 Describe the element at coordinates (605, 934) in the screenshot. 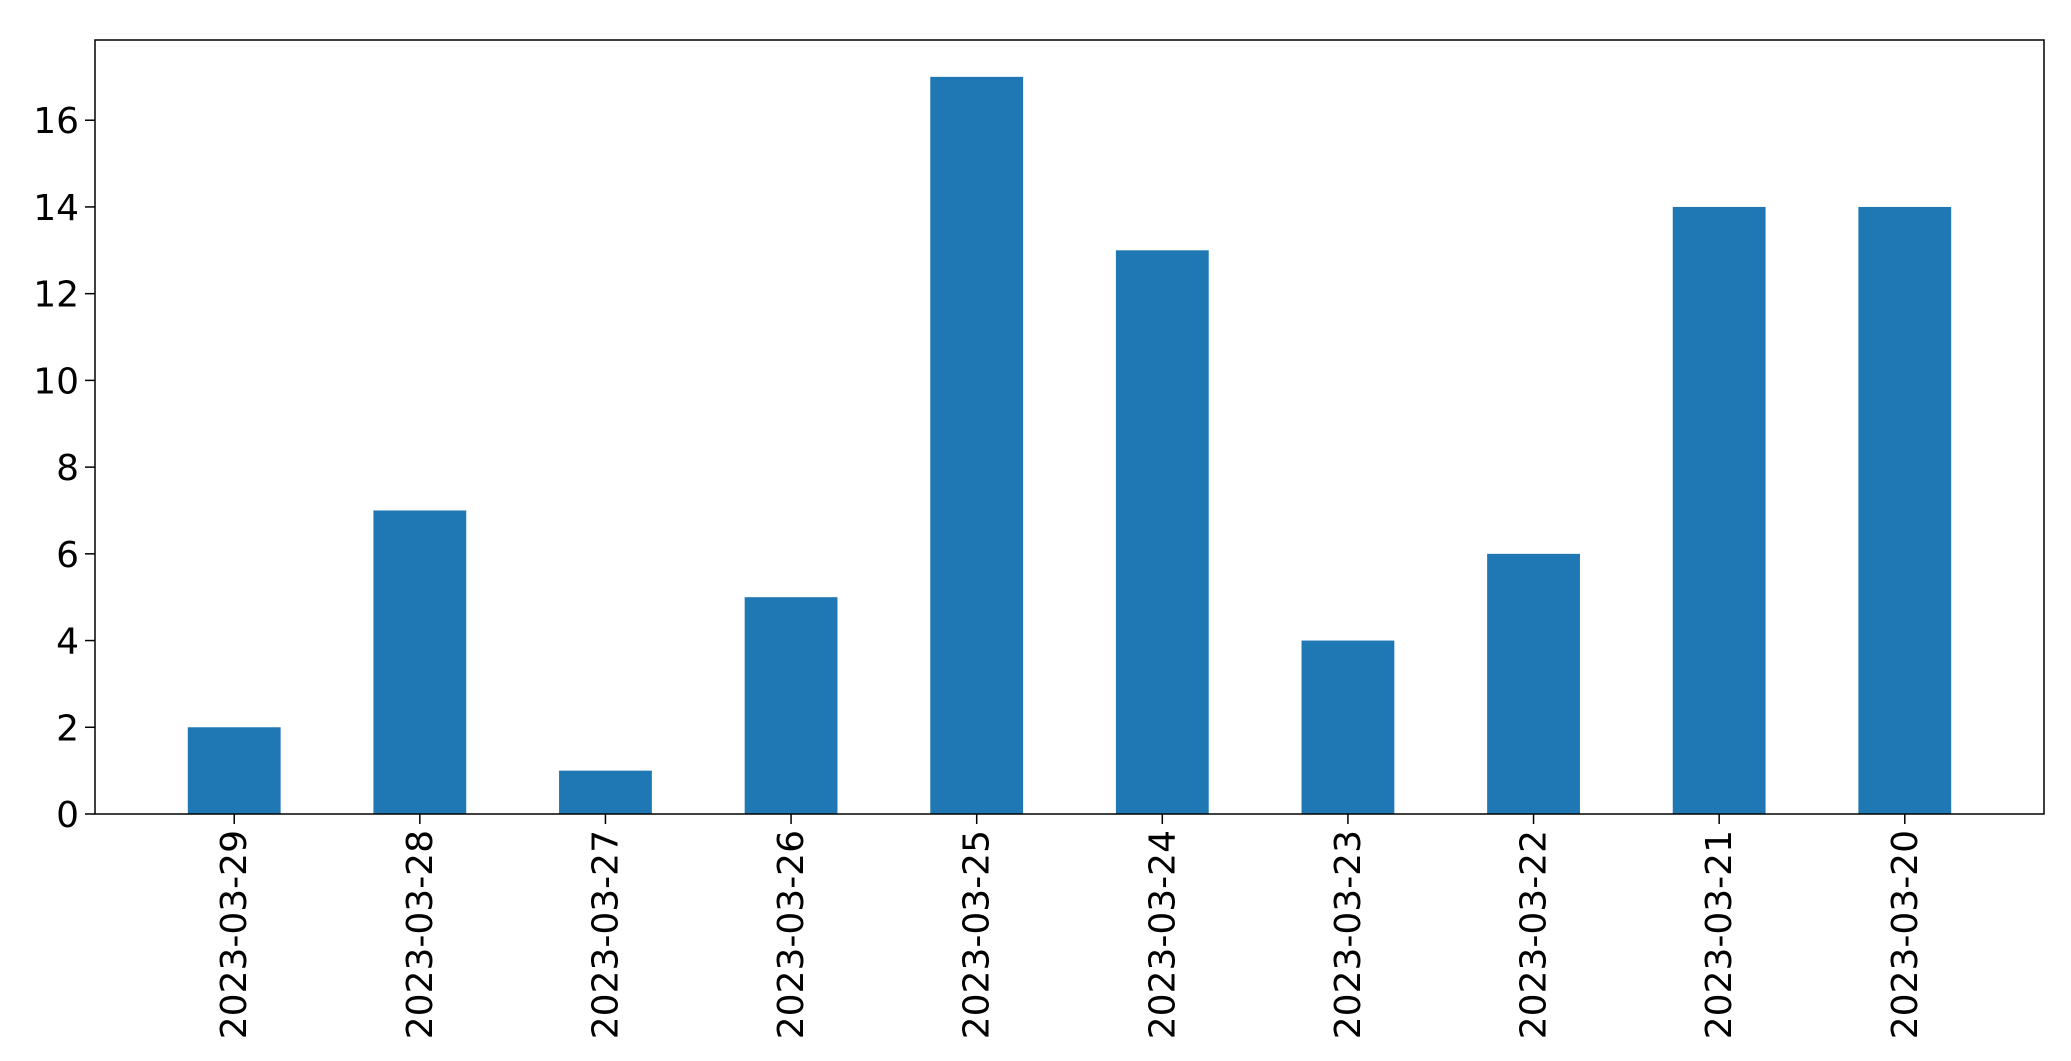

I see `x-tick-label: 2023-03-27` at that location.